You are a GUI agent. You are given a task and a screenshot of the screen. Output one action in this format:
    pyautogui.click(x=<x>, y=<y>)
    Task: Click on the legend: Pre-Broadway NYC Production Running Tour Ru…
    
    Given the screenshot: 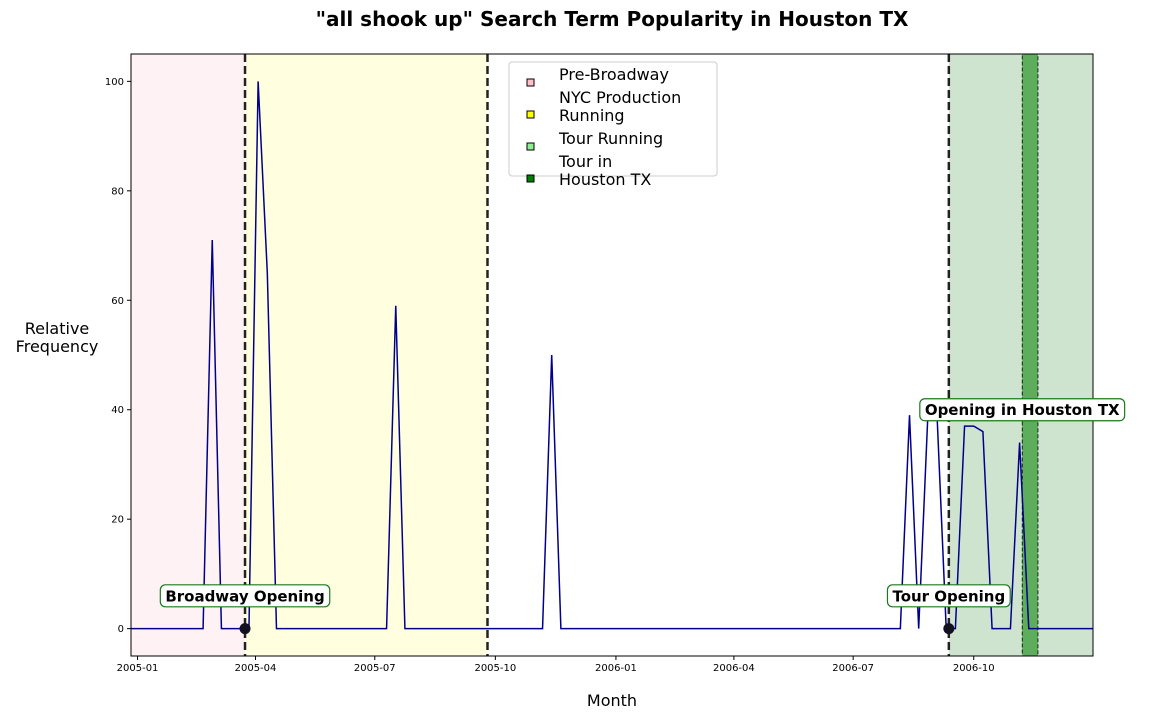 What is the action you would take?
    pyautogui.click(x=613, y=125)
    